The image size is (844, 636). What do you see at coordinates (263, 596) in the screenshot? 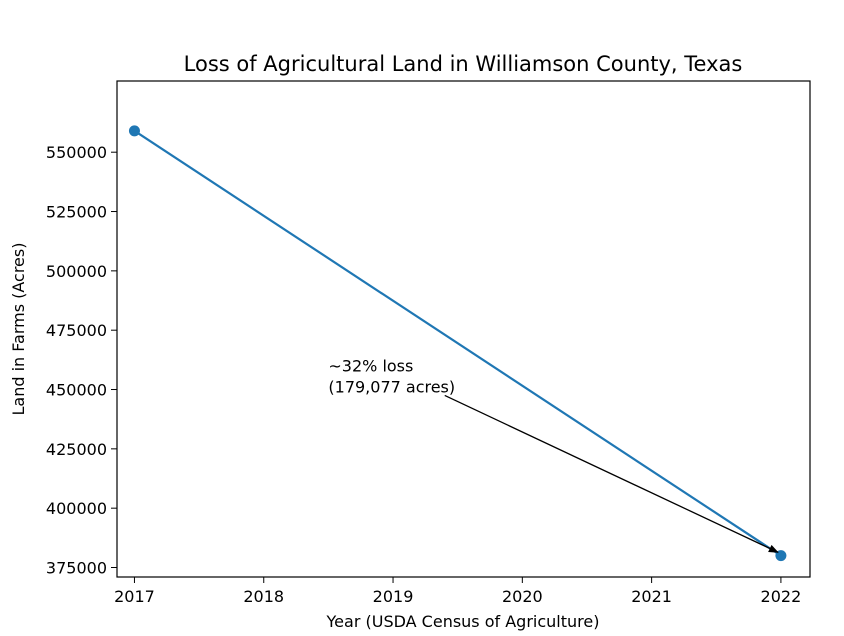
I see `x-tick-label: 2018` at bounding box center [263, 596].